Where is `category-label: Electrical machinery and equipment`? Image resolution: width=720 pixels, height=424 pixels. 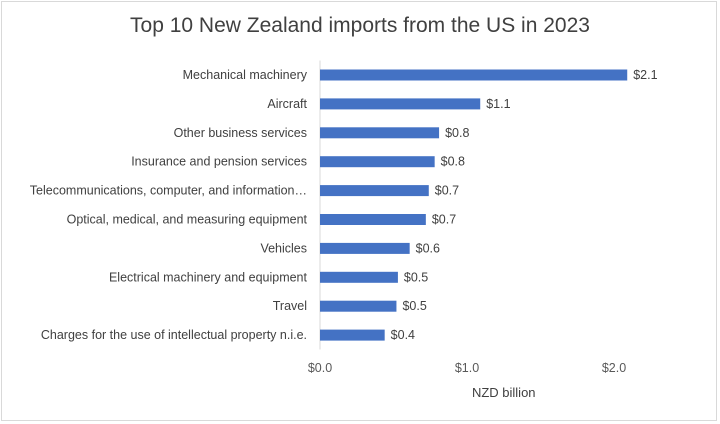
category-label: Electrical machinery and equipment is located at coordinates (208, 277).